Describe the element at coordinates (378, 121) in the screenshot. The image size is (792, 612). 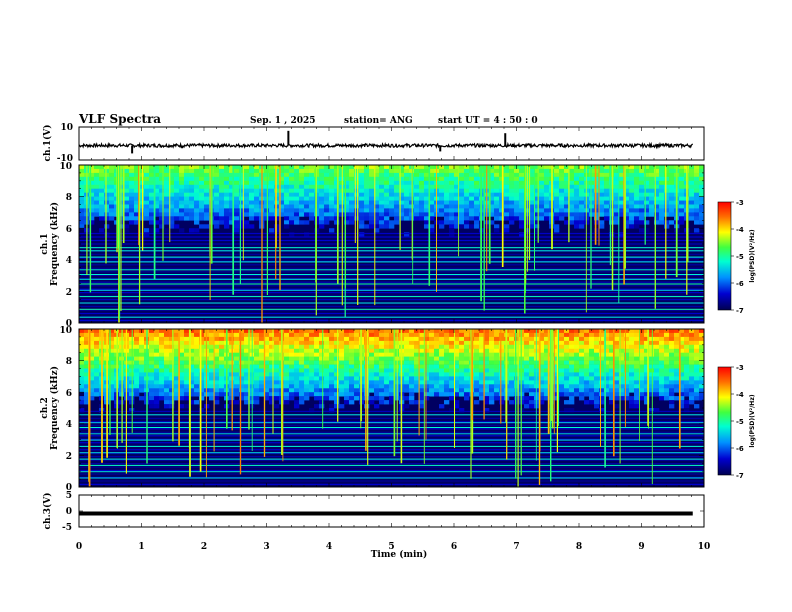
I see `header-station: station= ANG` at that location.